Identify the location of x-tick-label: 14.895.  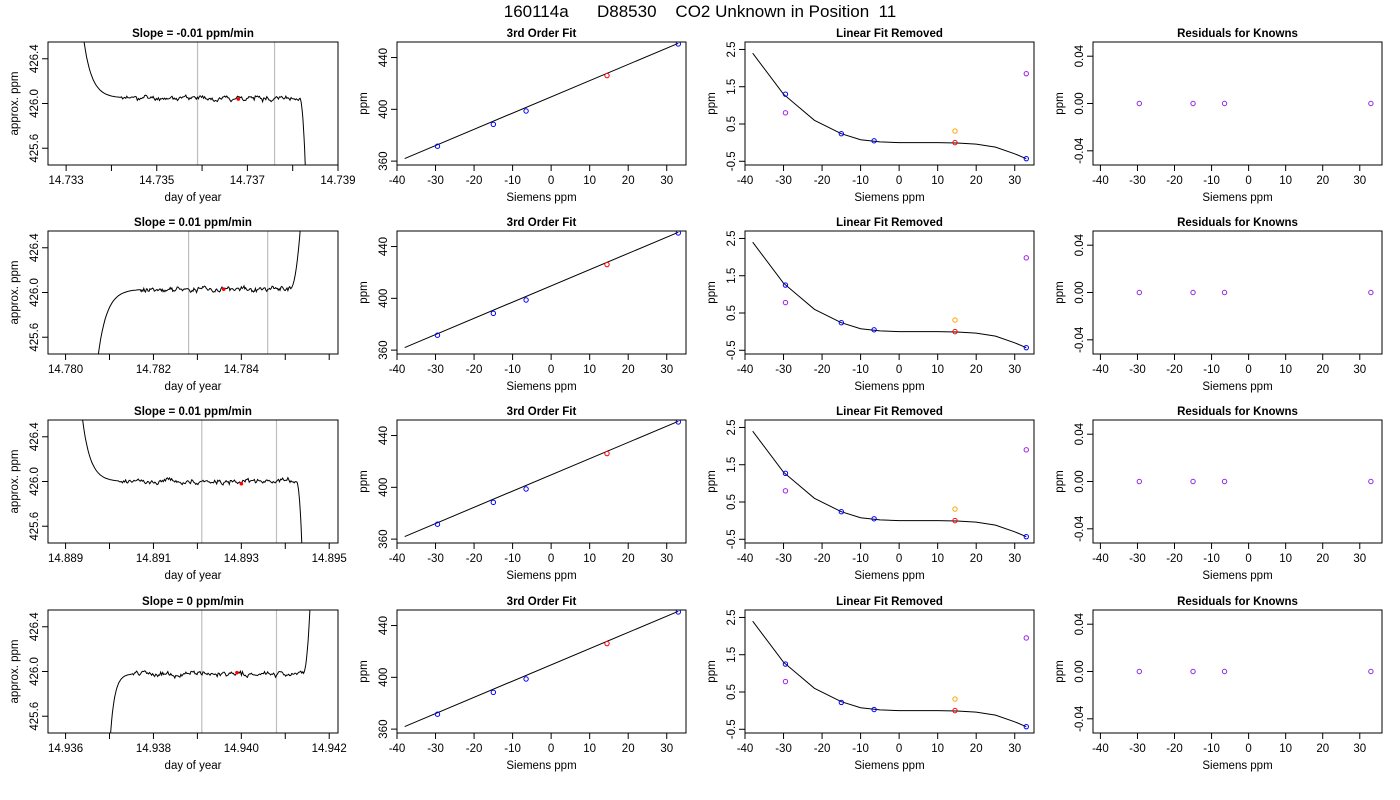
(329, 559).